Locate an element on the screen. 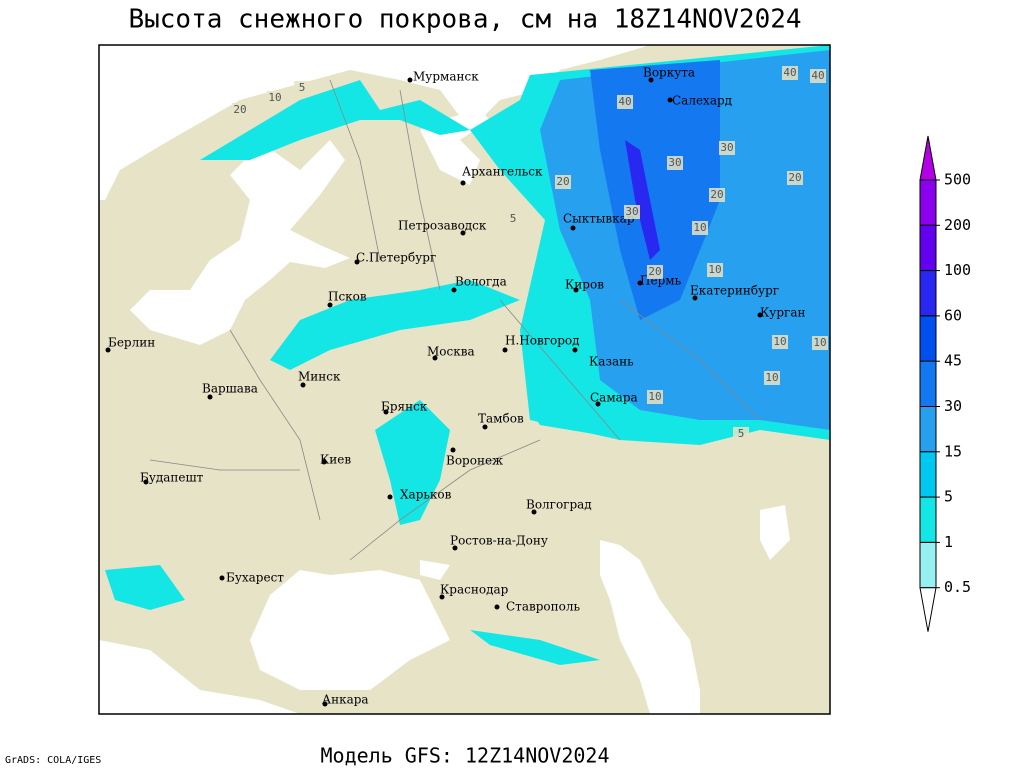  city-label: Вологда is located at coordinates (481, 282).